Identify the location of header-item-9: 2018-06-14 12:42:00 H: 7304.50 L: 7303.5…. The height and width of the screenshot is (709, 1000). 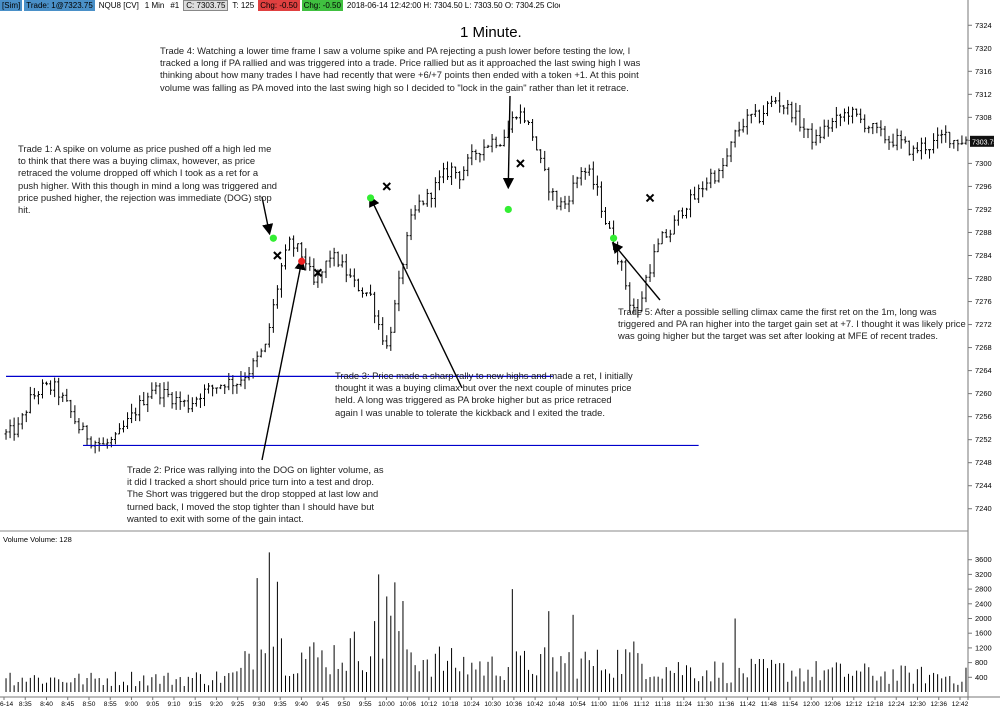
(453, 5).